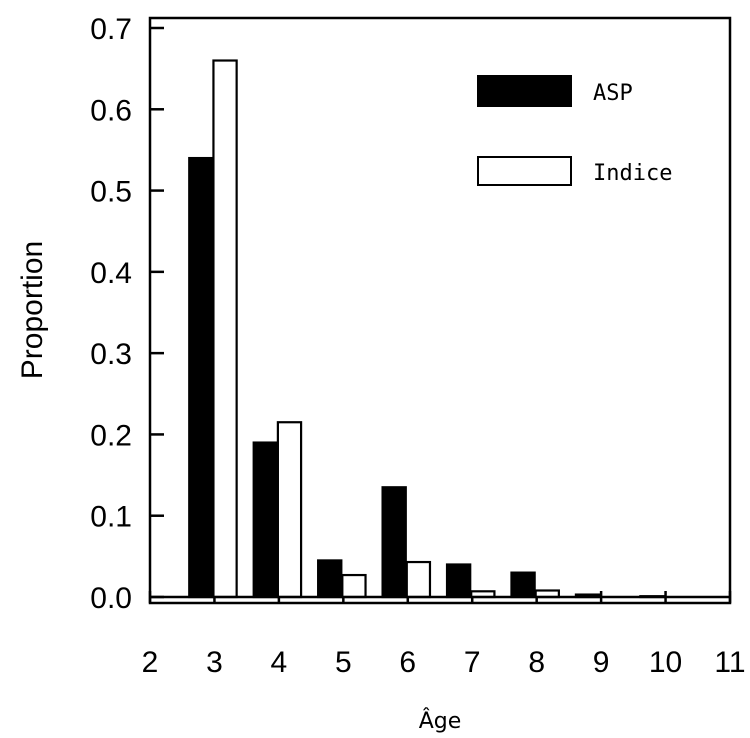  I want to click on x-tick-label: 7, so click(472, 662).